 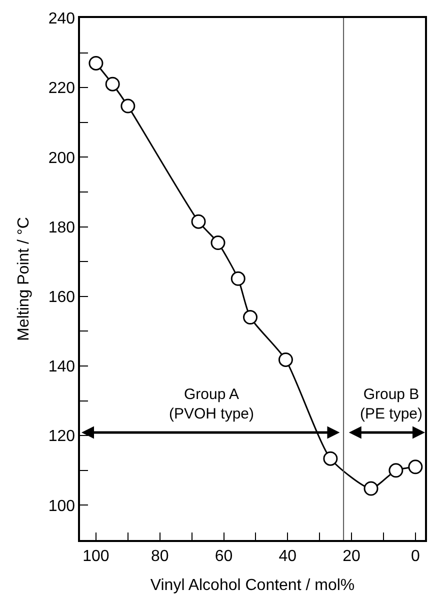 What do you see at coordinates (62, 437) in the screenshot?
I see `y-tick-label: 120` at bounding box center [62, 437].